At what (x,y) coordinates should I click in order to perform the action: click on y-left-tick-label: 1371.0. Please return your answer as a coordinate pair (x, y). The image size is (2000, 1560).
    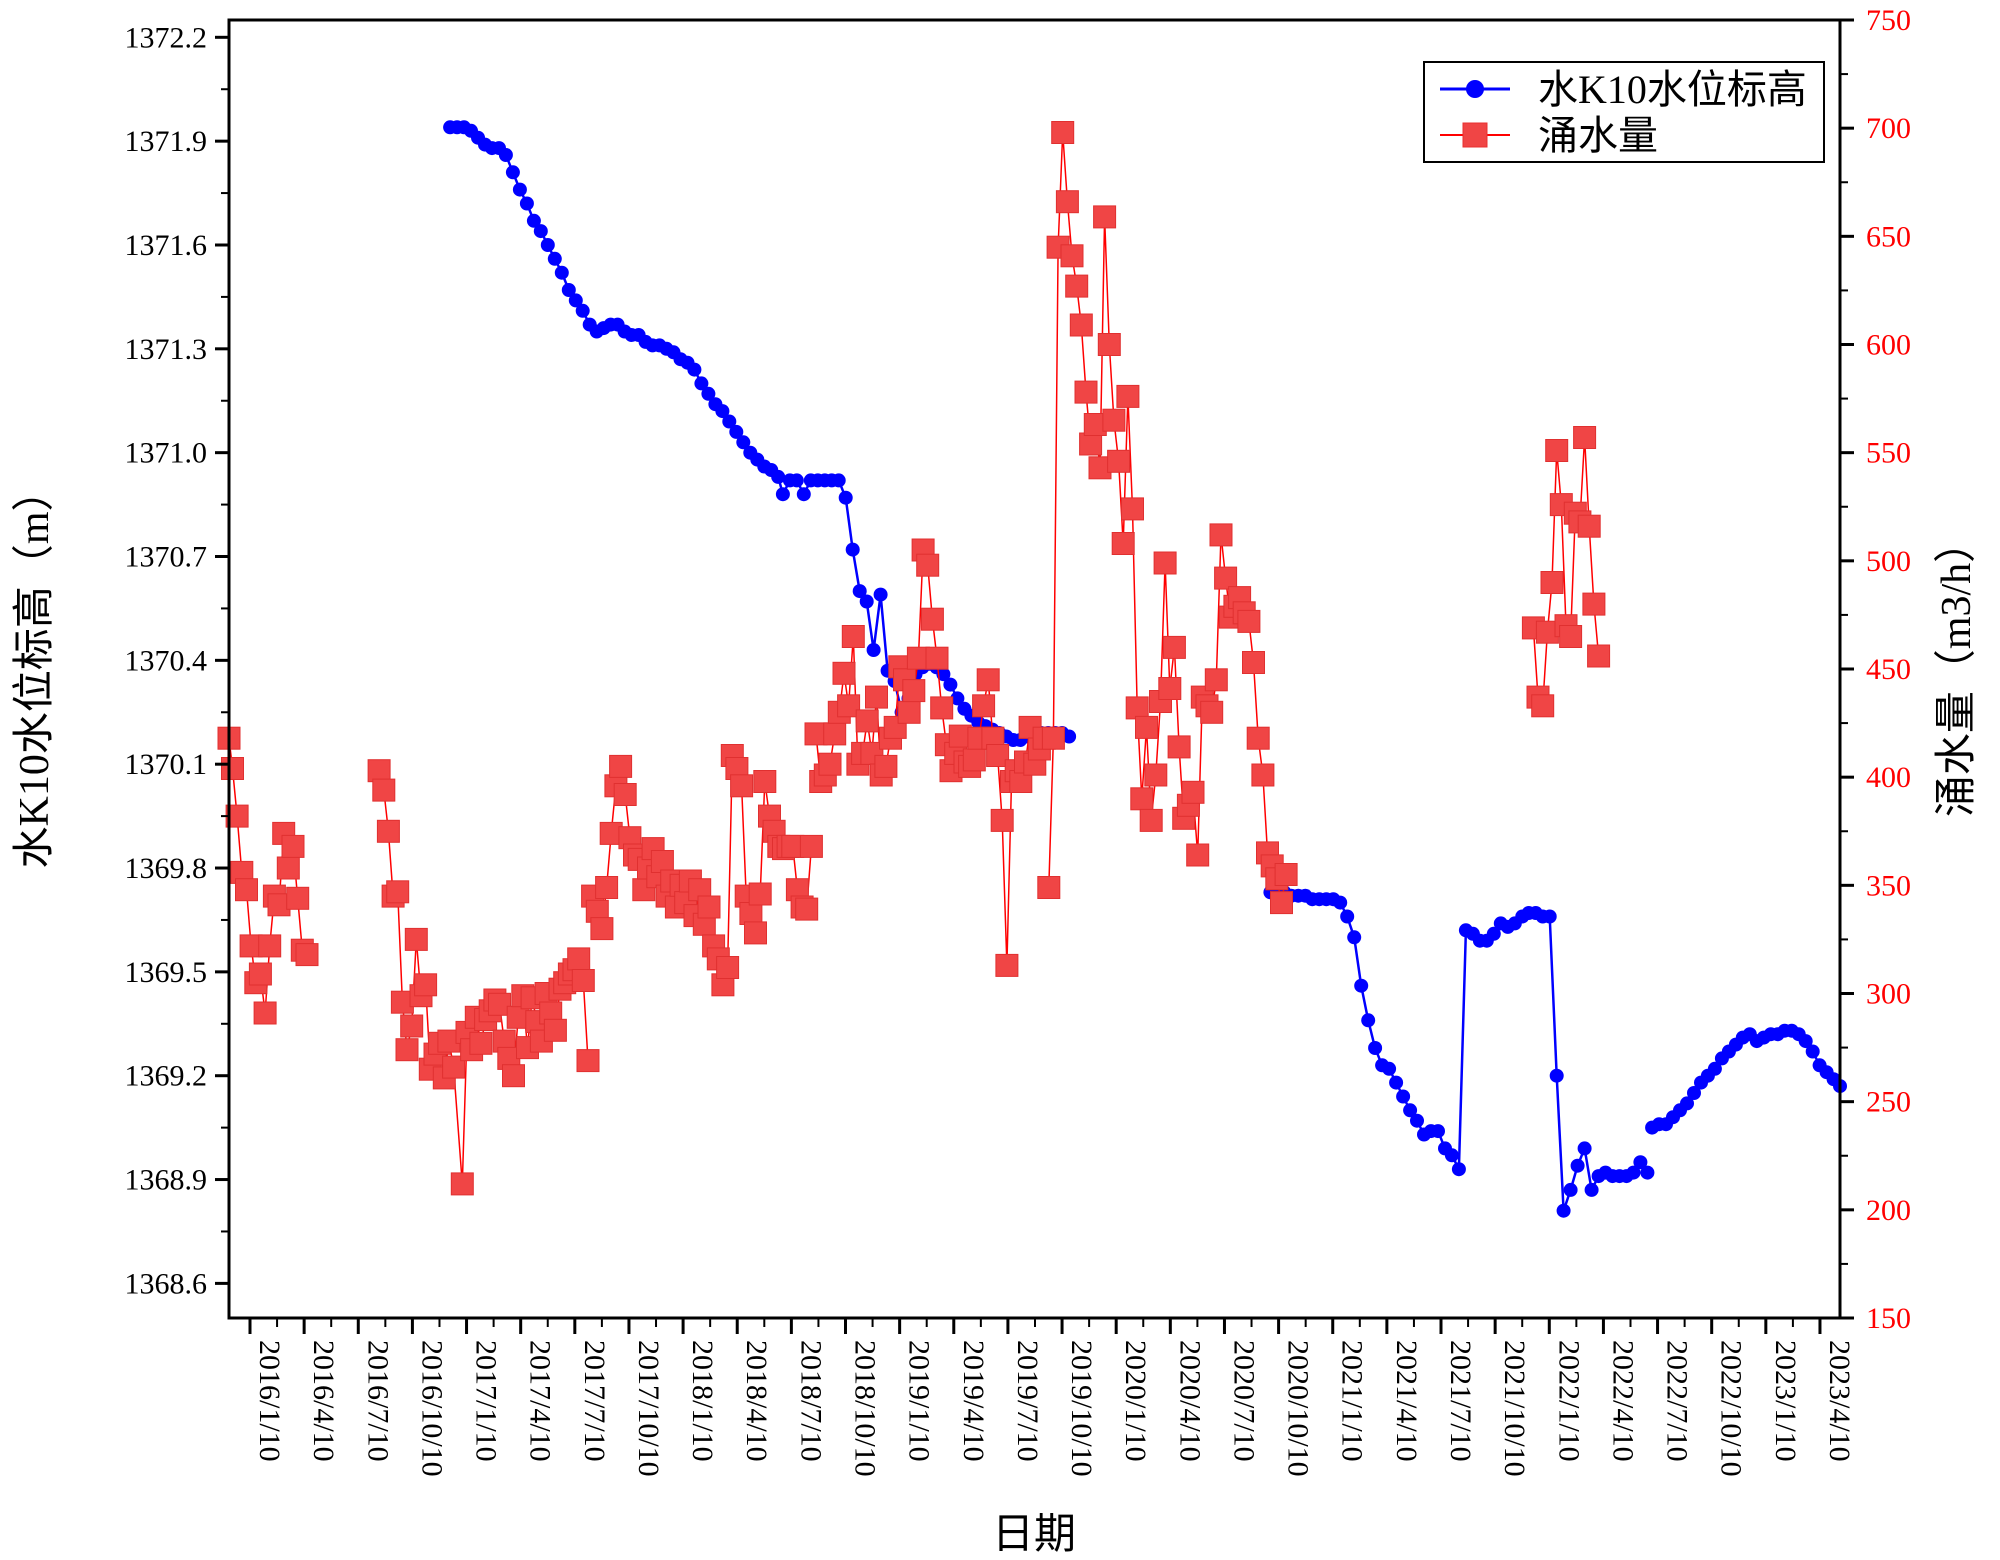
    Looking at the image, I should click on (166, 453).